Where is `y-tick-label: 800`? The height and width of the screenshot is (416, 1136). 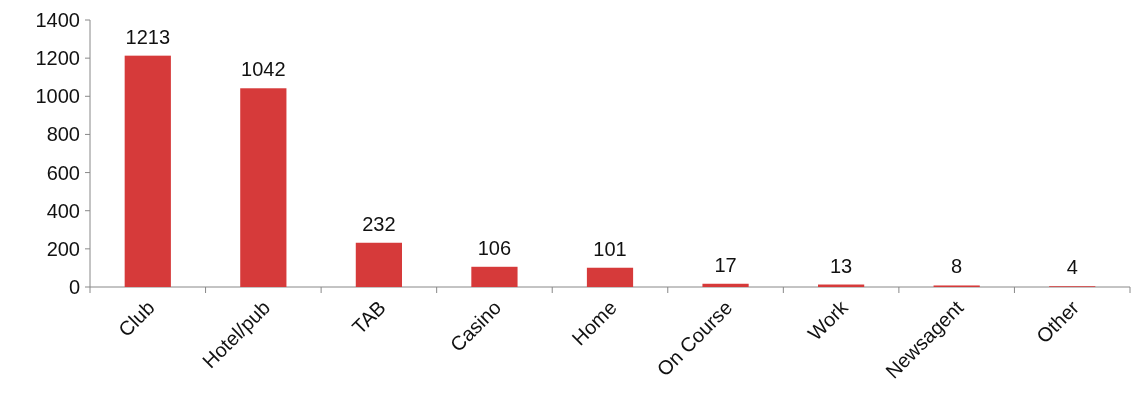 y-tick-label: 800 is located at coordinates (63, 134).